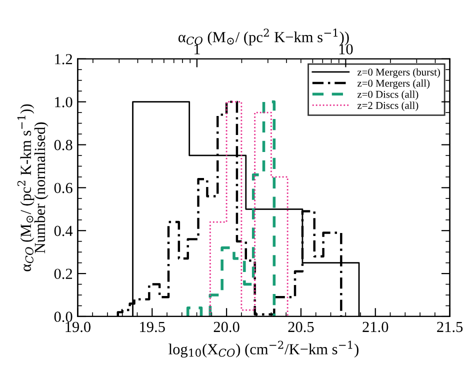 This screenshot has width=471, height=368. I want to click on legend-label: z=0 Discs (all), so click(387, 95).